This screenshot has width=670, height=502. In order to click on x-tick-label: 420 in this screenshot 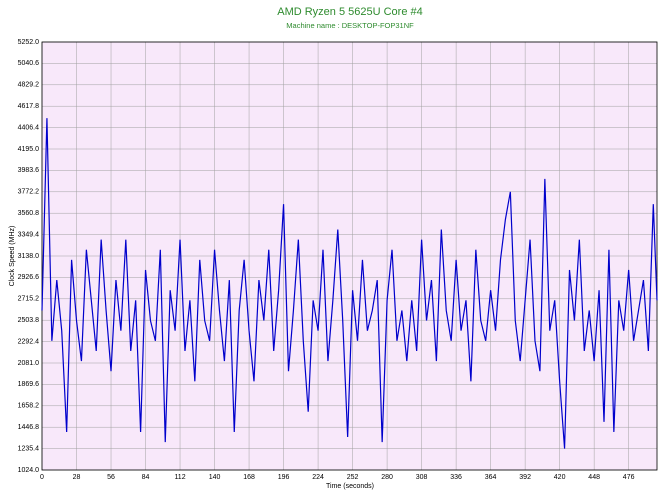, I will do `click(560, 477)`.